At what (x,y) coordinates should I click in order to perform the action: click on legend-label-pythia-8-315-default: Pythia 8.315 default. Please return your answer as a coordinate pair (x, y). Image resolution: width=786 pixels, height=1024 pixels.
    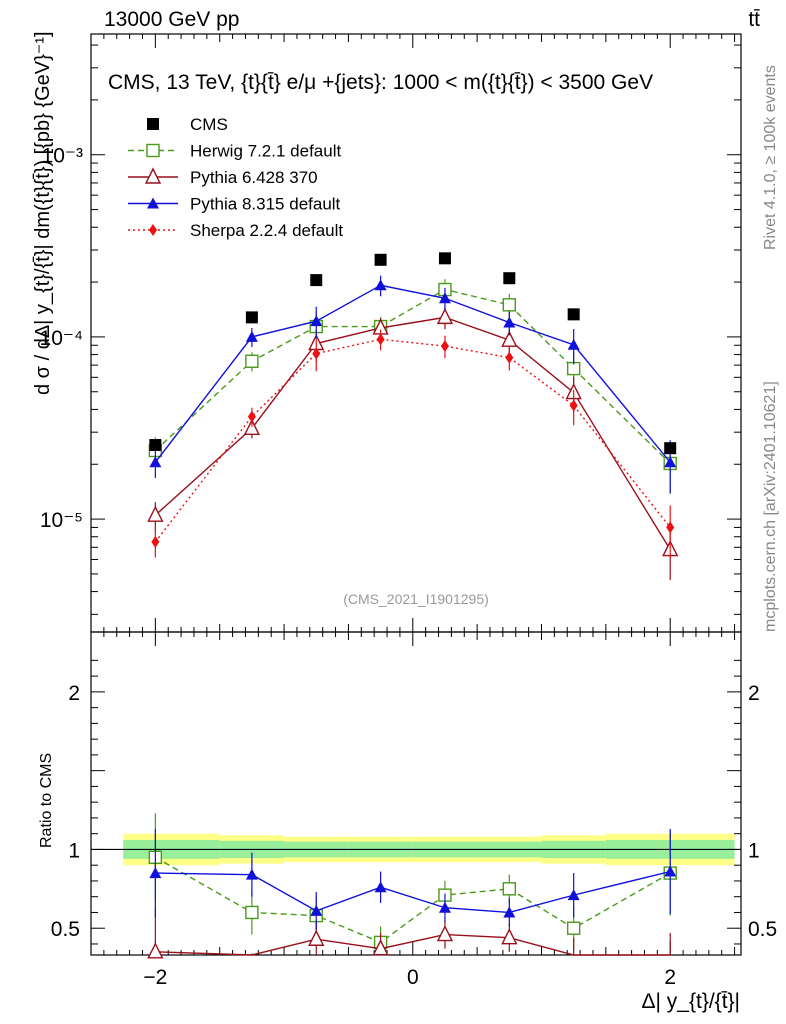
    Looking at the image, I should click on (265, 204).